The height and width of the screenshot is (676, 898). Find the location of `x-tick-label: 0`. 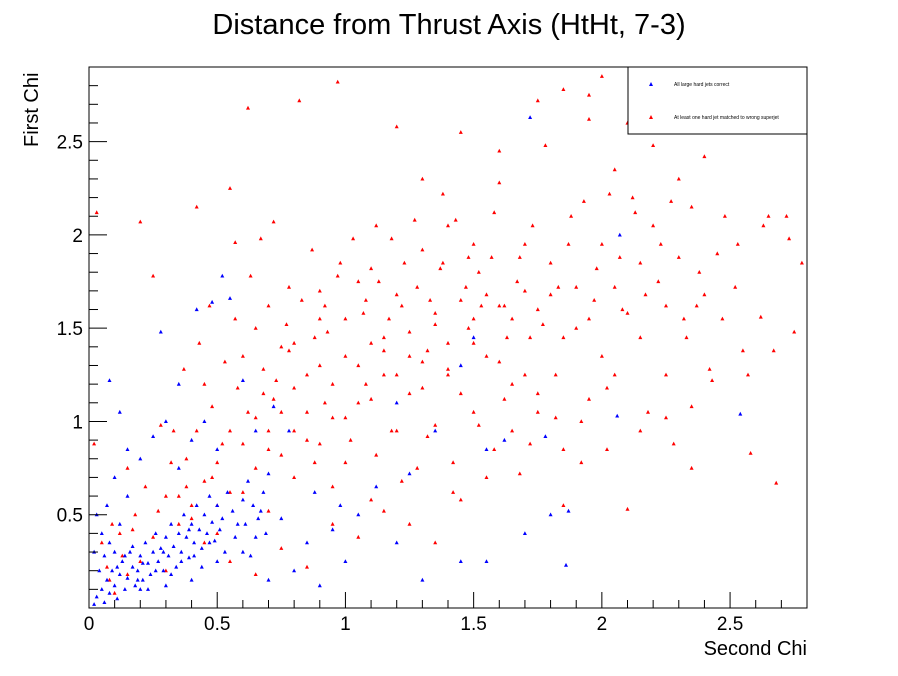

x-tick-label: 0 is located at coordinates (89, 624).